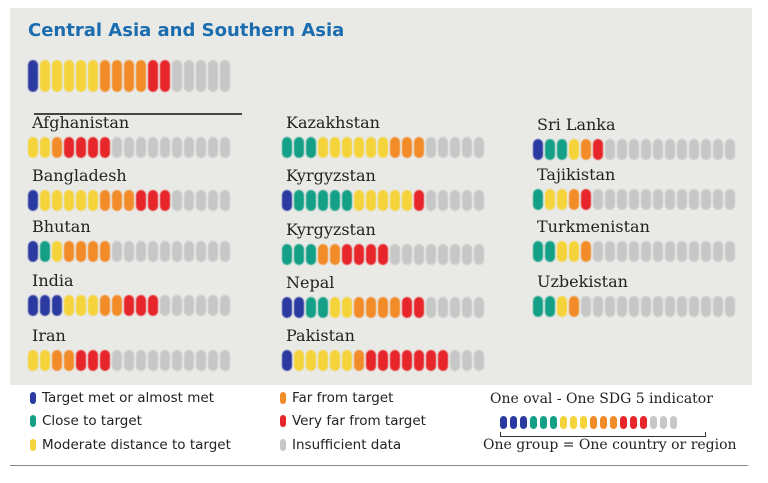 Image resolution: width=768 pixels, height=483 pixels. Describe the element at coordinates (49, 335) in the screenshot. I see `country-name: Iran` at that location.